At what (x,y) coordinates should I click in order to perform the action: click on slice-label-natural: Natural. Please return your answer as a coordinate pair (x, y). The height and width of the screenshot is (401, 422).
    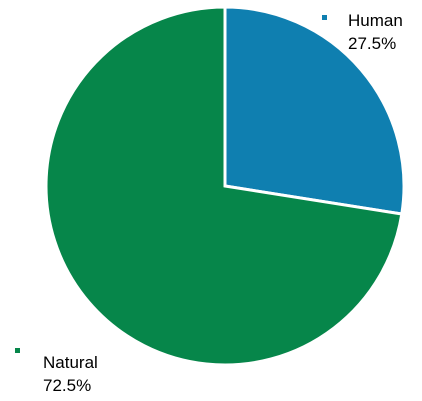
    Looking at the image, I should click on (70, 362).